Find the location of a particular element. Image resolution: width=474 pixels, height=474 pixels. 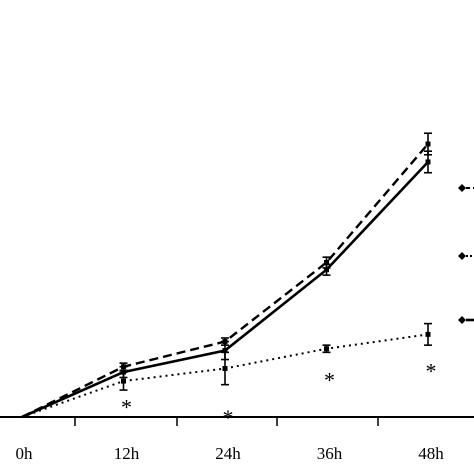

x-tick-label: 24h is located at coordinates (228, 453).